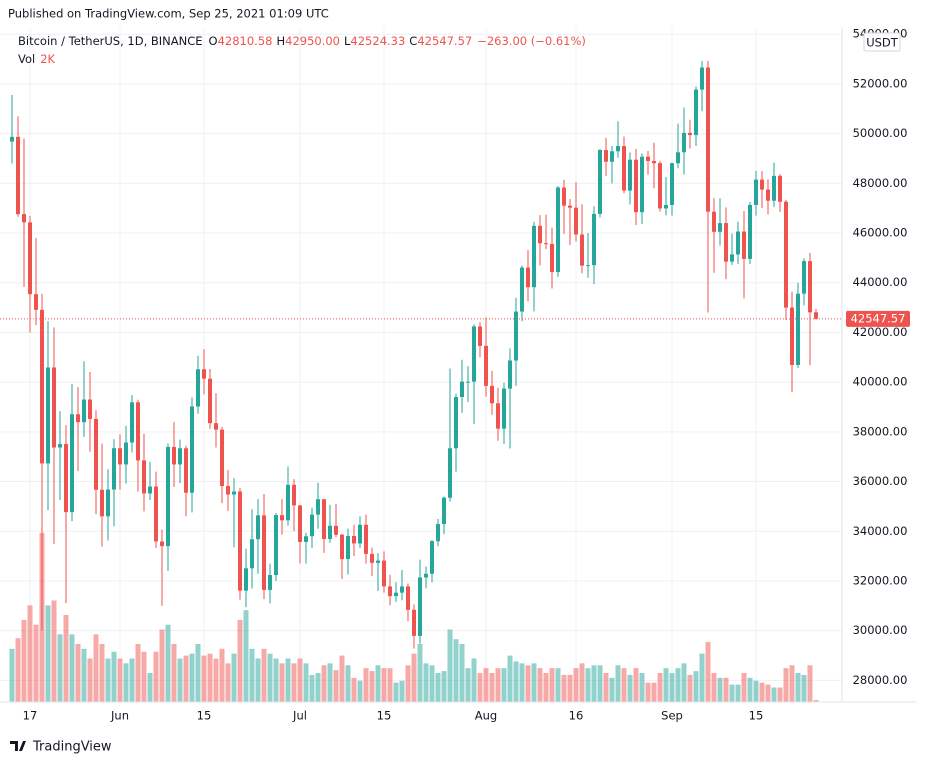 This screenshot has width=926, height=765. What do you see at coordinates (880, 580) in the screenshot?
I see `y-tick-label: 32000.00` at bounding box center [880, 580].